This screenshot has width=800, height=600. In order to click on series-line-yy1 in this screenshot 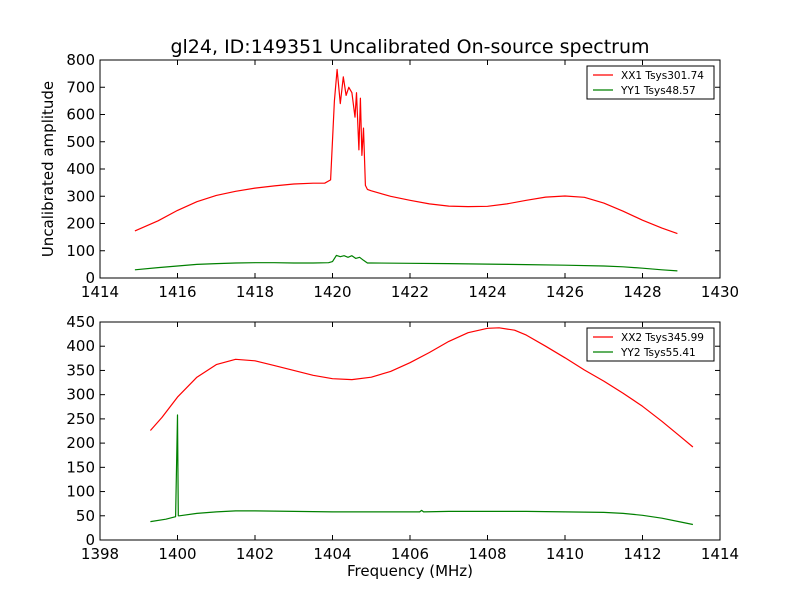, I will do `click(406, 263)`.